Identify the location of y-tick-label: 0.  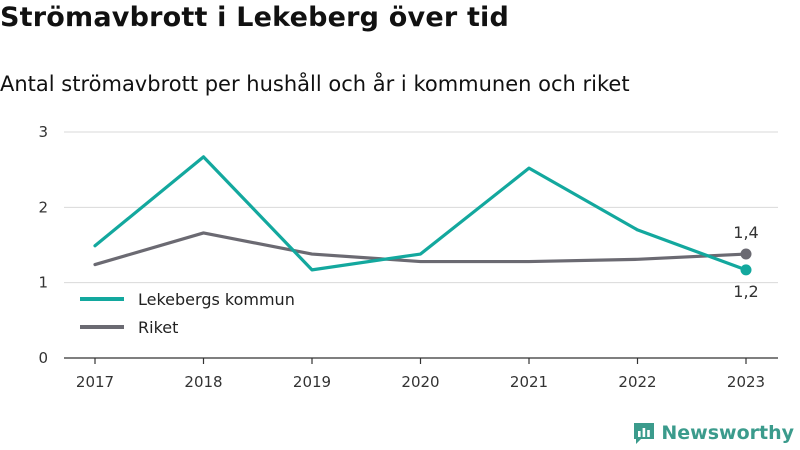
(43, 358).